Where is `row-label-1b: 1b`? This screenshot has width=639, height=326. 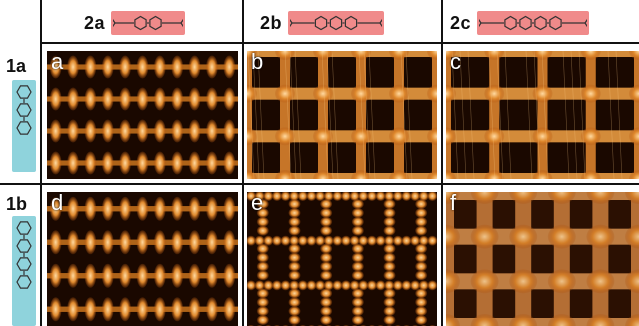 row-label-1b: 1b is located at coordinates (17, 204).